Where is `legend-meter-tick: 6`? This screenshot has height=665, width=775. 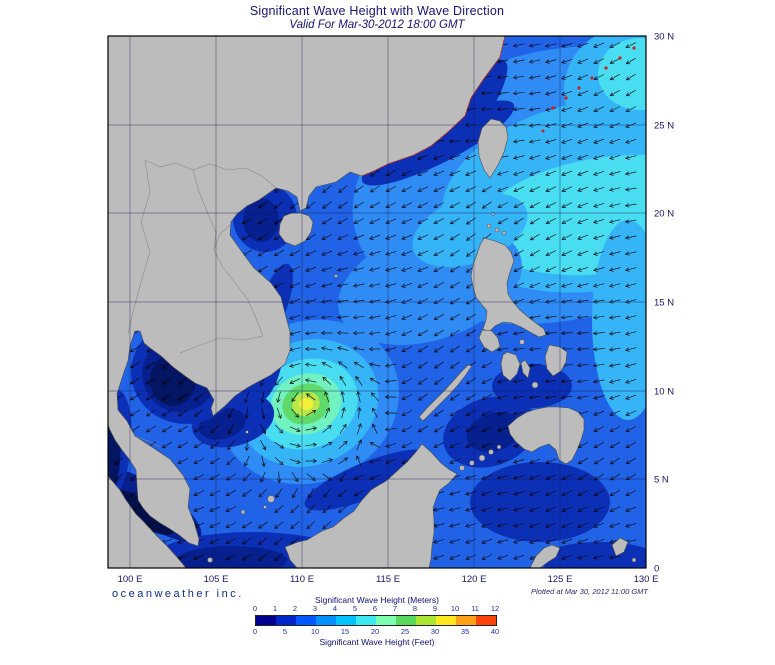 legend-meter-tick: 6 is located at coordinates (375, 608).